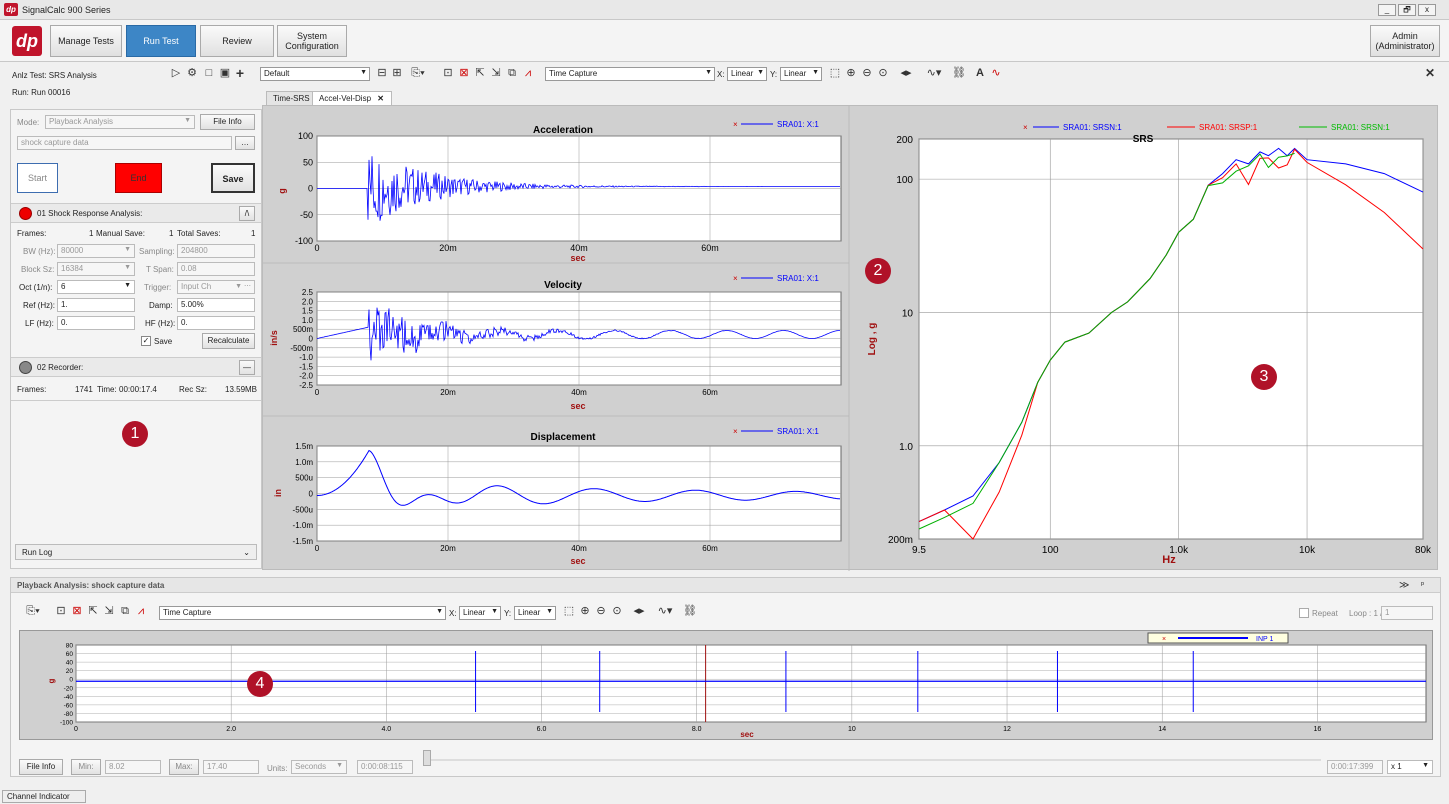 This screenshot has height=804, width=1449. What do you see at coordinates (192, 73) in the screenshot?
I see `gear-icon: ⚙` at bounding box center [192, 73].